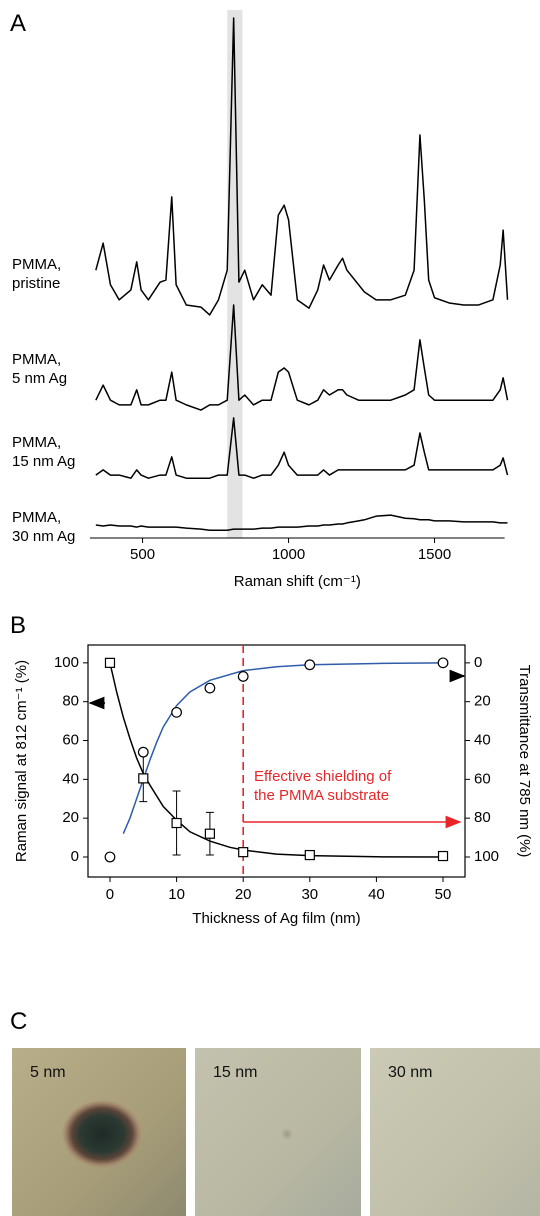 This screenshot has width=540, height=1216. Describe the element at coordinates (18, 23) in the screenshot. I see `panel-label: A` at that location.